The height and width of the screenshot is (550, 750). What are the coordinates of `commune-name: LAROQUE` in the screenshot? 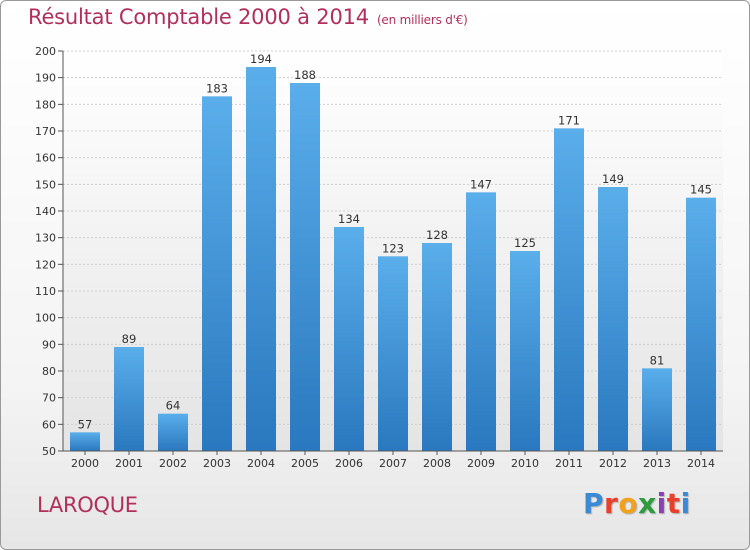 It's located at (87, 505).